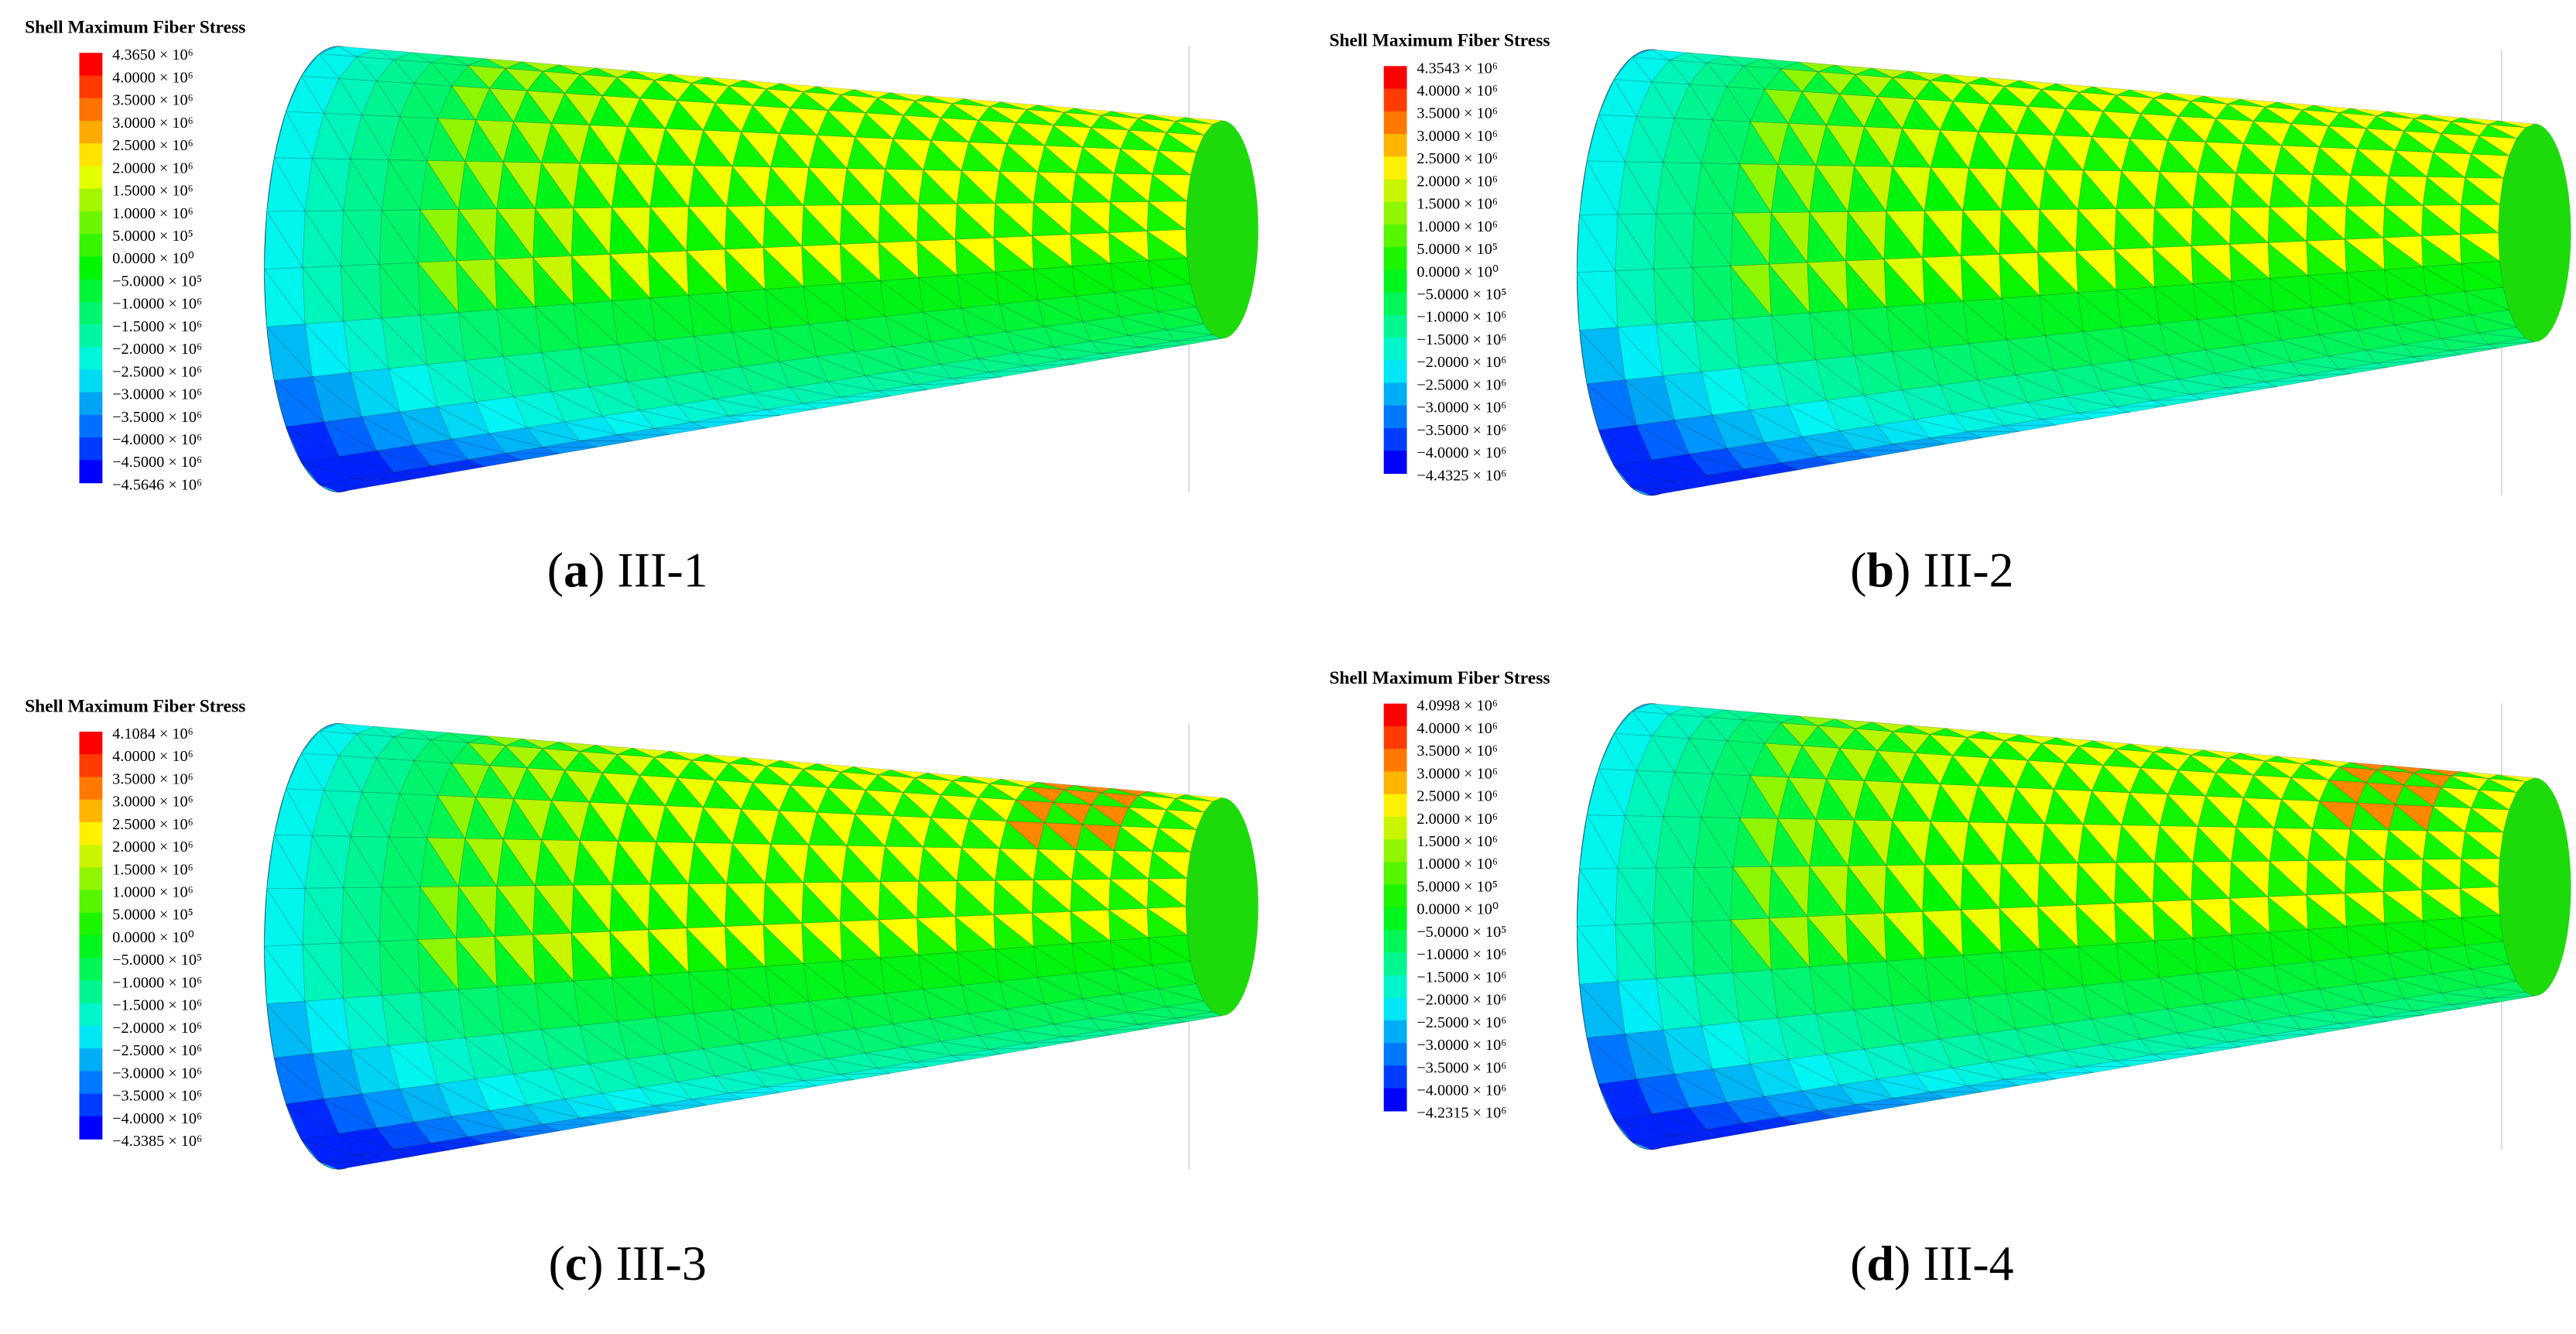 This screenshot has height=1334, width=2576. I want to click on legend-label: −4.0000 × 10⁶, so click(1461, 453).